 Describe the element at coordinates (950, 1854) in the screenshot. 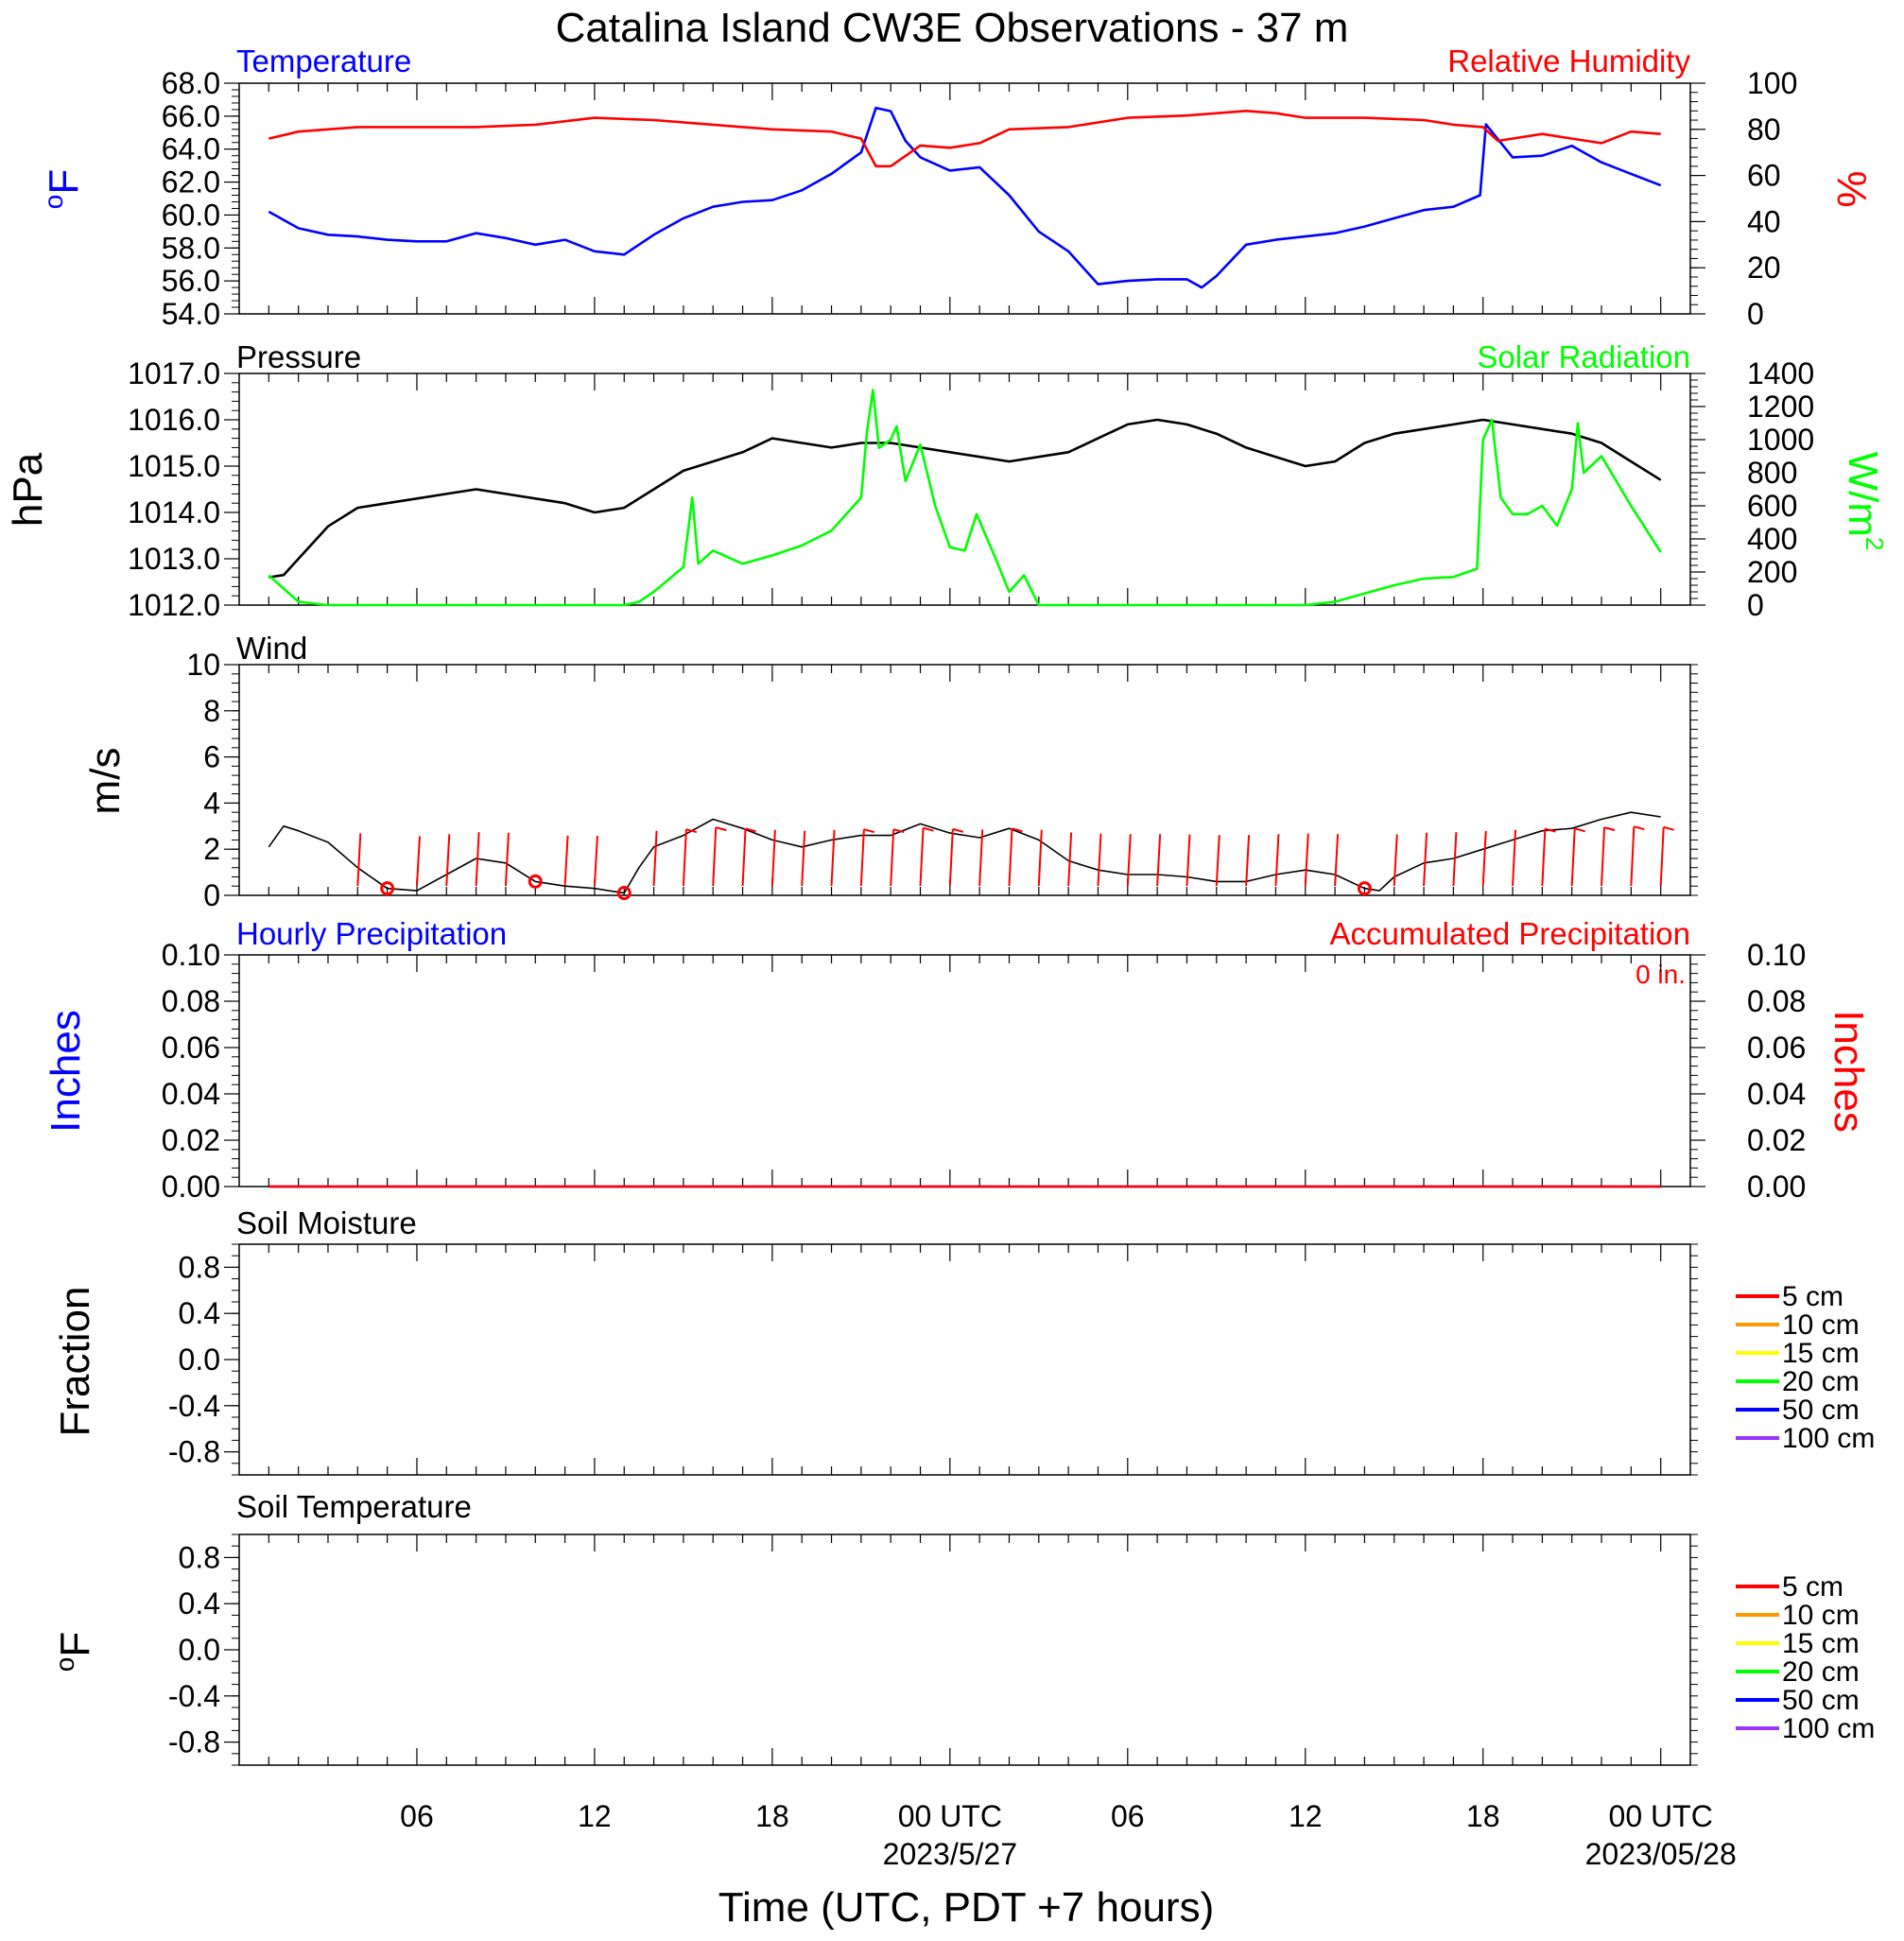

I see `x-tick-date-label: 2023/5/27` at that location.